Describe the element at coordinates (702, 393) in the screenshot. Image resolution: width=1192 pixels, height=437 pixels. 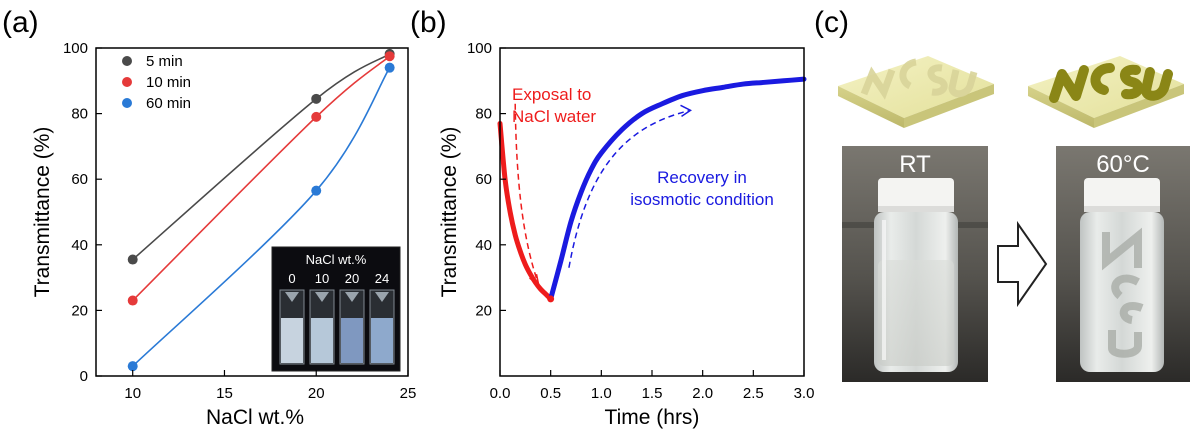
I see `x-tick-label-b: 2.0` at that location.